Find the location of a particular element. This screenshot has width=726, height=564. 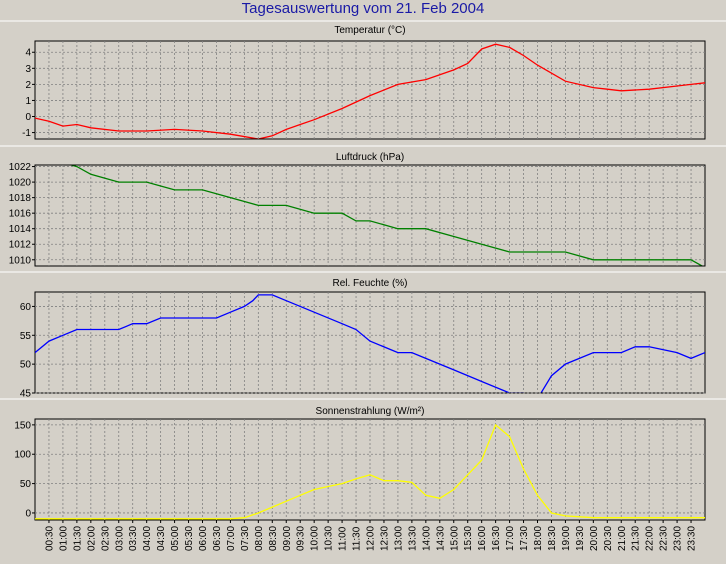

pressure-ytick-label: 1012 is located at coordinates (20, 245).